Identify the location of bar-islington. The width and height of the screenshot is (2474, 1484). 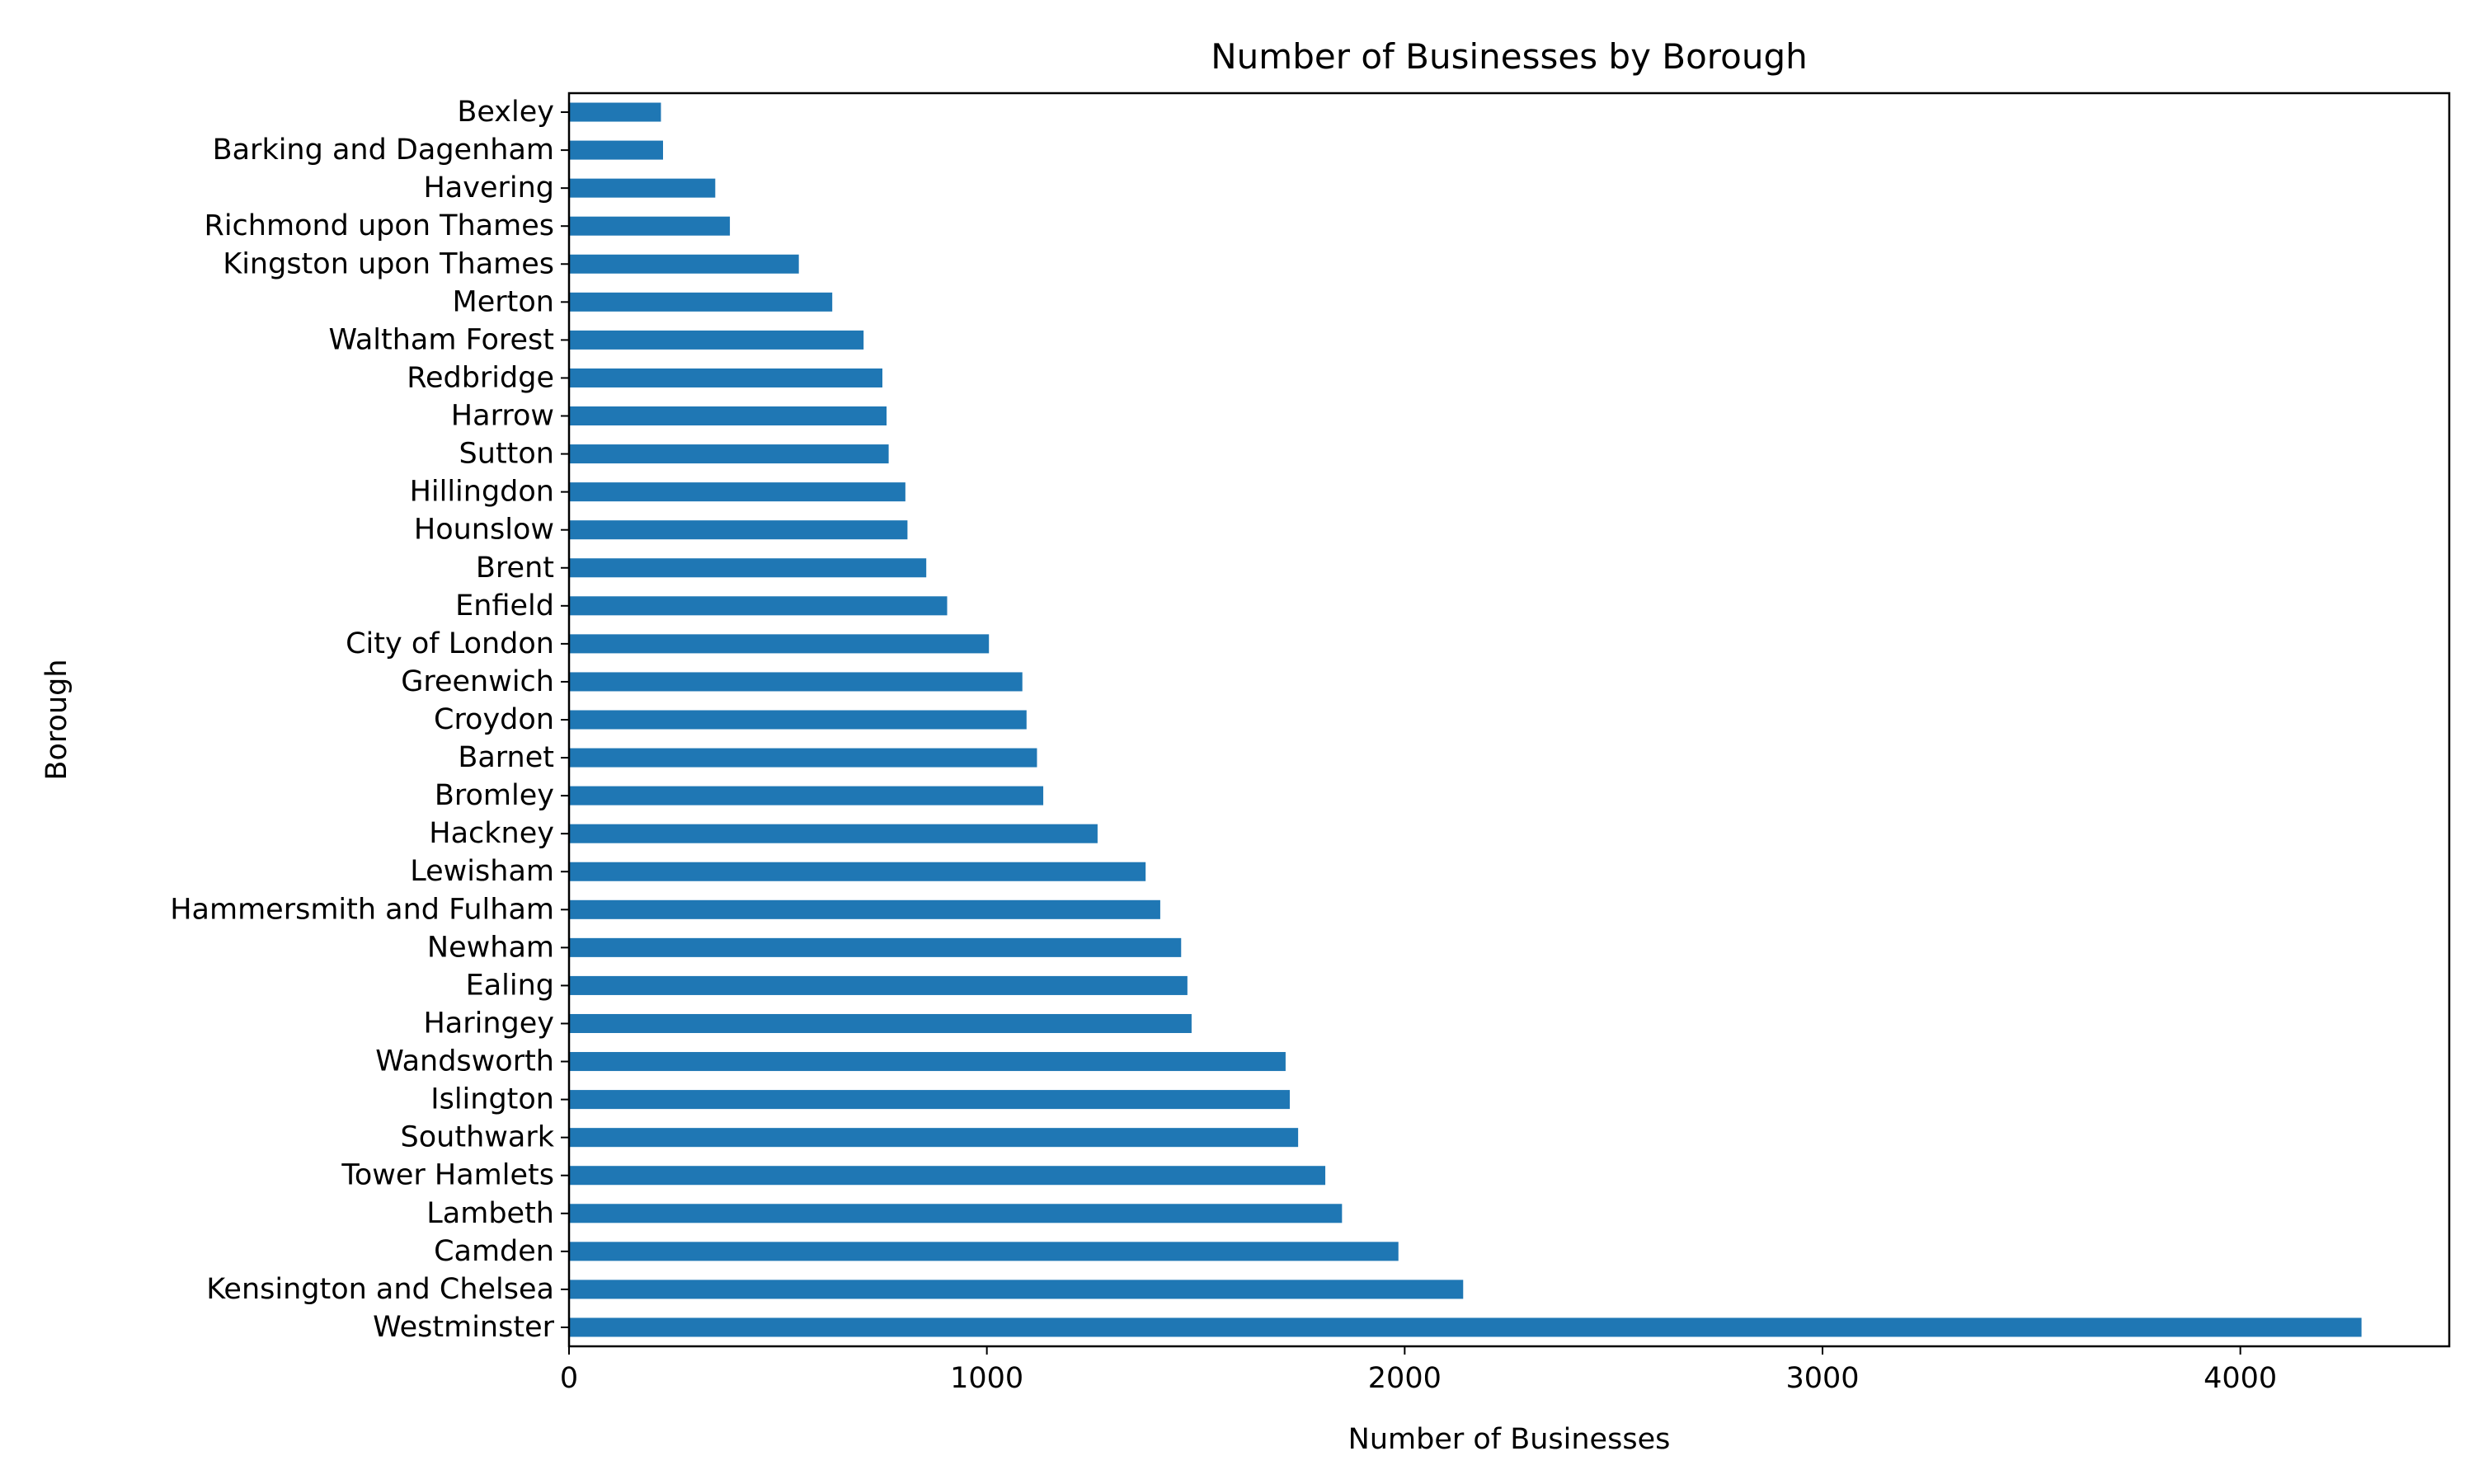
(929, 1100).